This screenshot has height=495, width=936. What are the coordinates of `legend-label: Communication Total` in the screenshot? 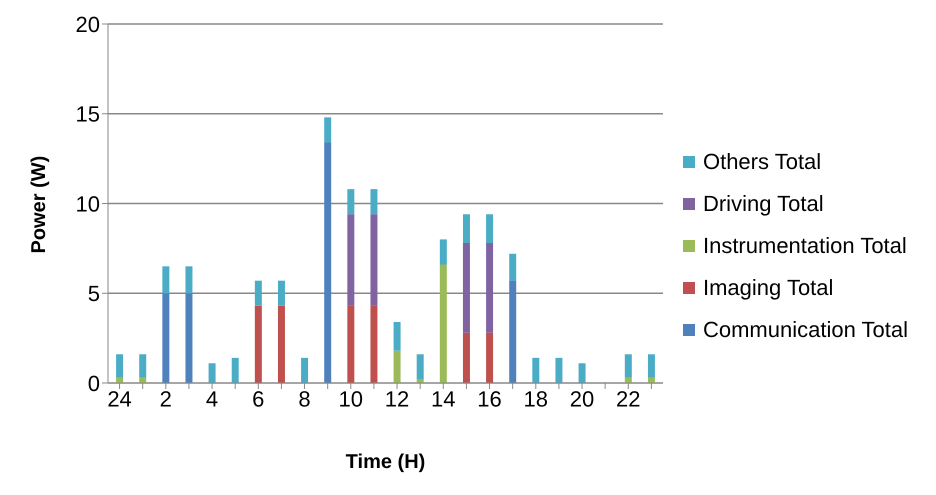 It's located at (805, 329).